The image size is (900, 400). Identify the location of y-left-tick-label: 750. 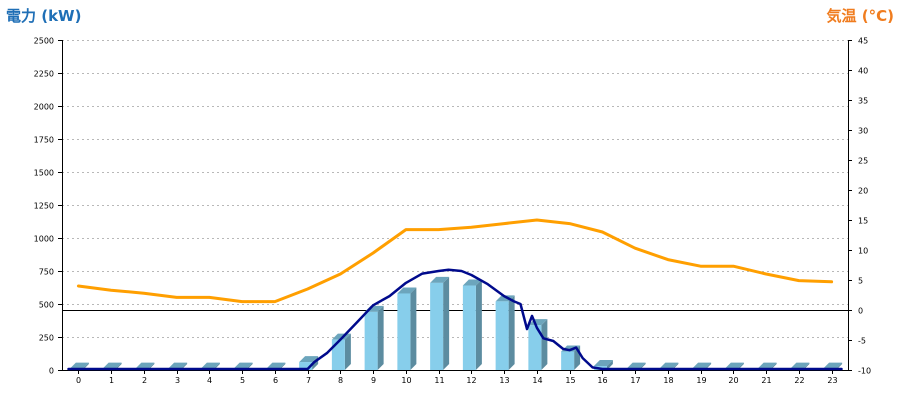
(46, 272).